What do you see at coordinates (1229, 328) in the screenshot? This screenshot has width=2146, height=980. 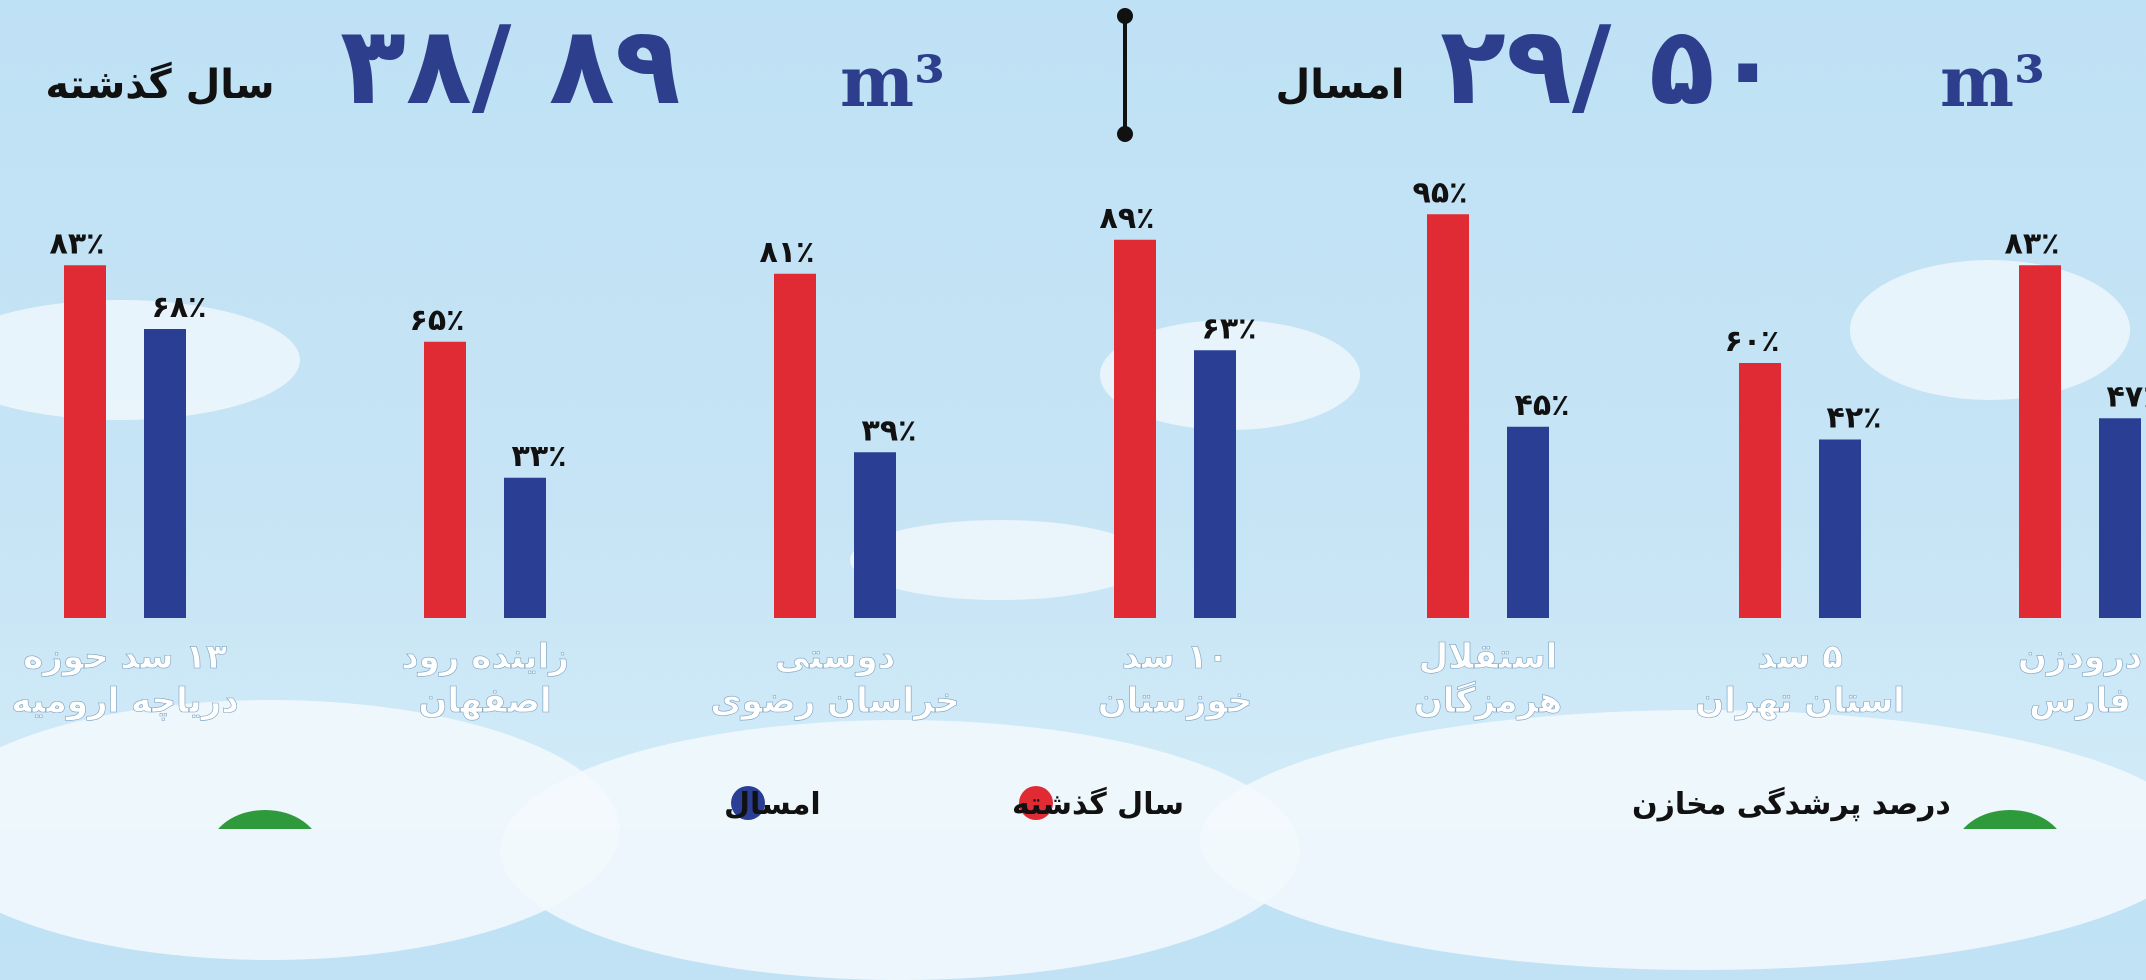 I see `data-label-this-year: ۶۳٪` at bounding box center [1229, 328].